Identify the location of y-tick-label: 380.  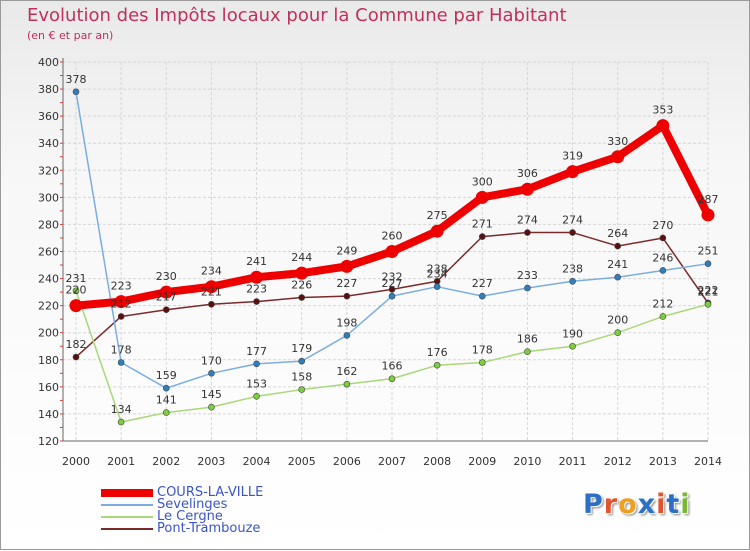
(48, 89).